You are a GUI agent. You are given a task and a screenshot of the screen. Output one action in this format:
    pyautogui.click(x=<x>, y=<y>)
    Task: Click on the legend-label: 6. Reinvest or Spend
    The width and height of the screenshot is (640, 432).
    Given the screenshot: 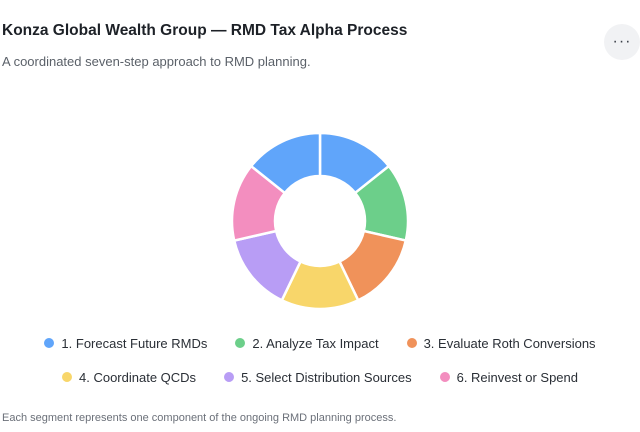 What is the action you would take?
    pyautogui.click(x=517, y=377)
    